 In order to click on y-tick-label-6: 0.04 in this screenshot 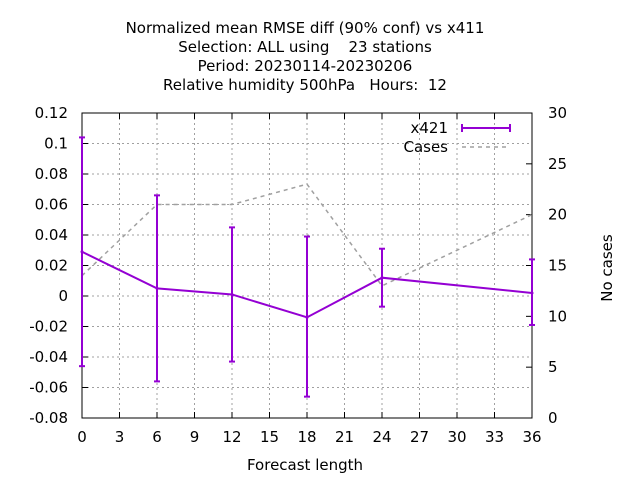, I will do `click(51, 235)`.